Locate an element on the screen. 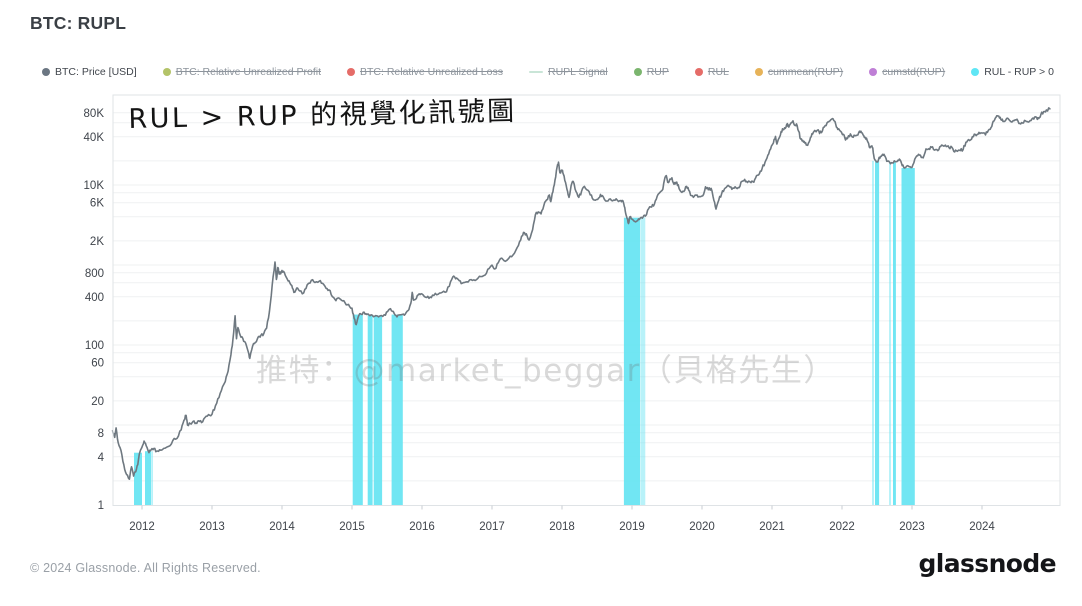 The height and width of the screenshot is (606, 1082). x-tick-label: 2023 is located at coordinates (912, 527).